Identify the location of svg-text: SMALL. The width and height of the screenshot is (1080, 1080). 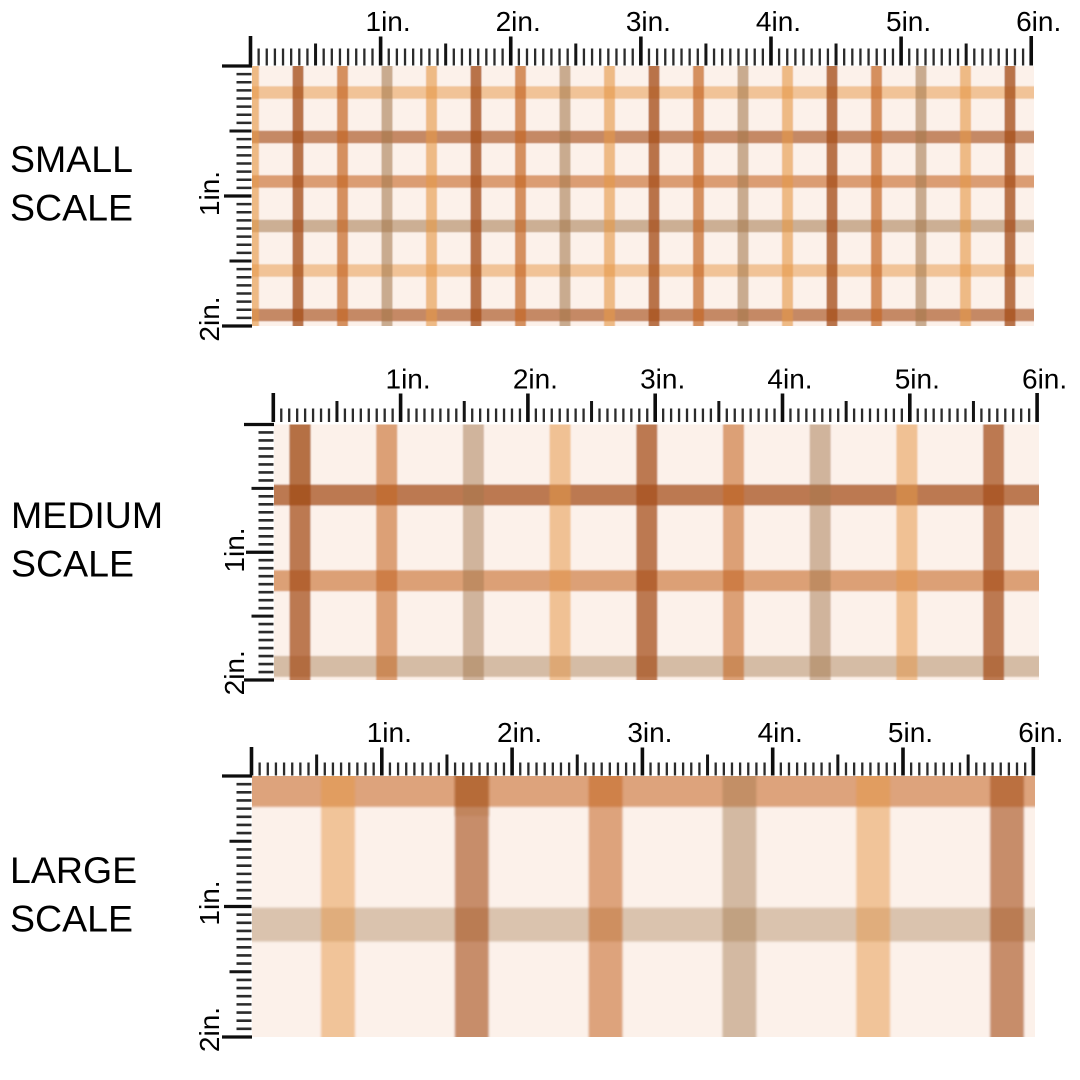
(71, 159).